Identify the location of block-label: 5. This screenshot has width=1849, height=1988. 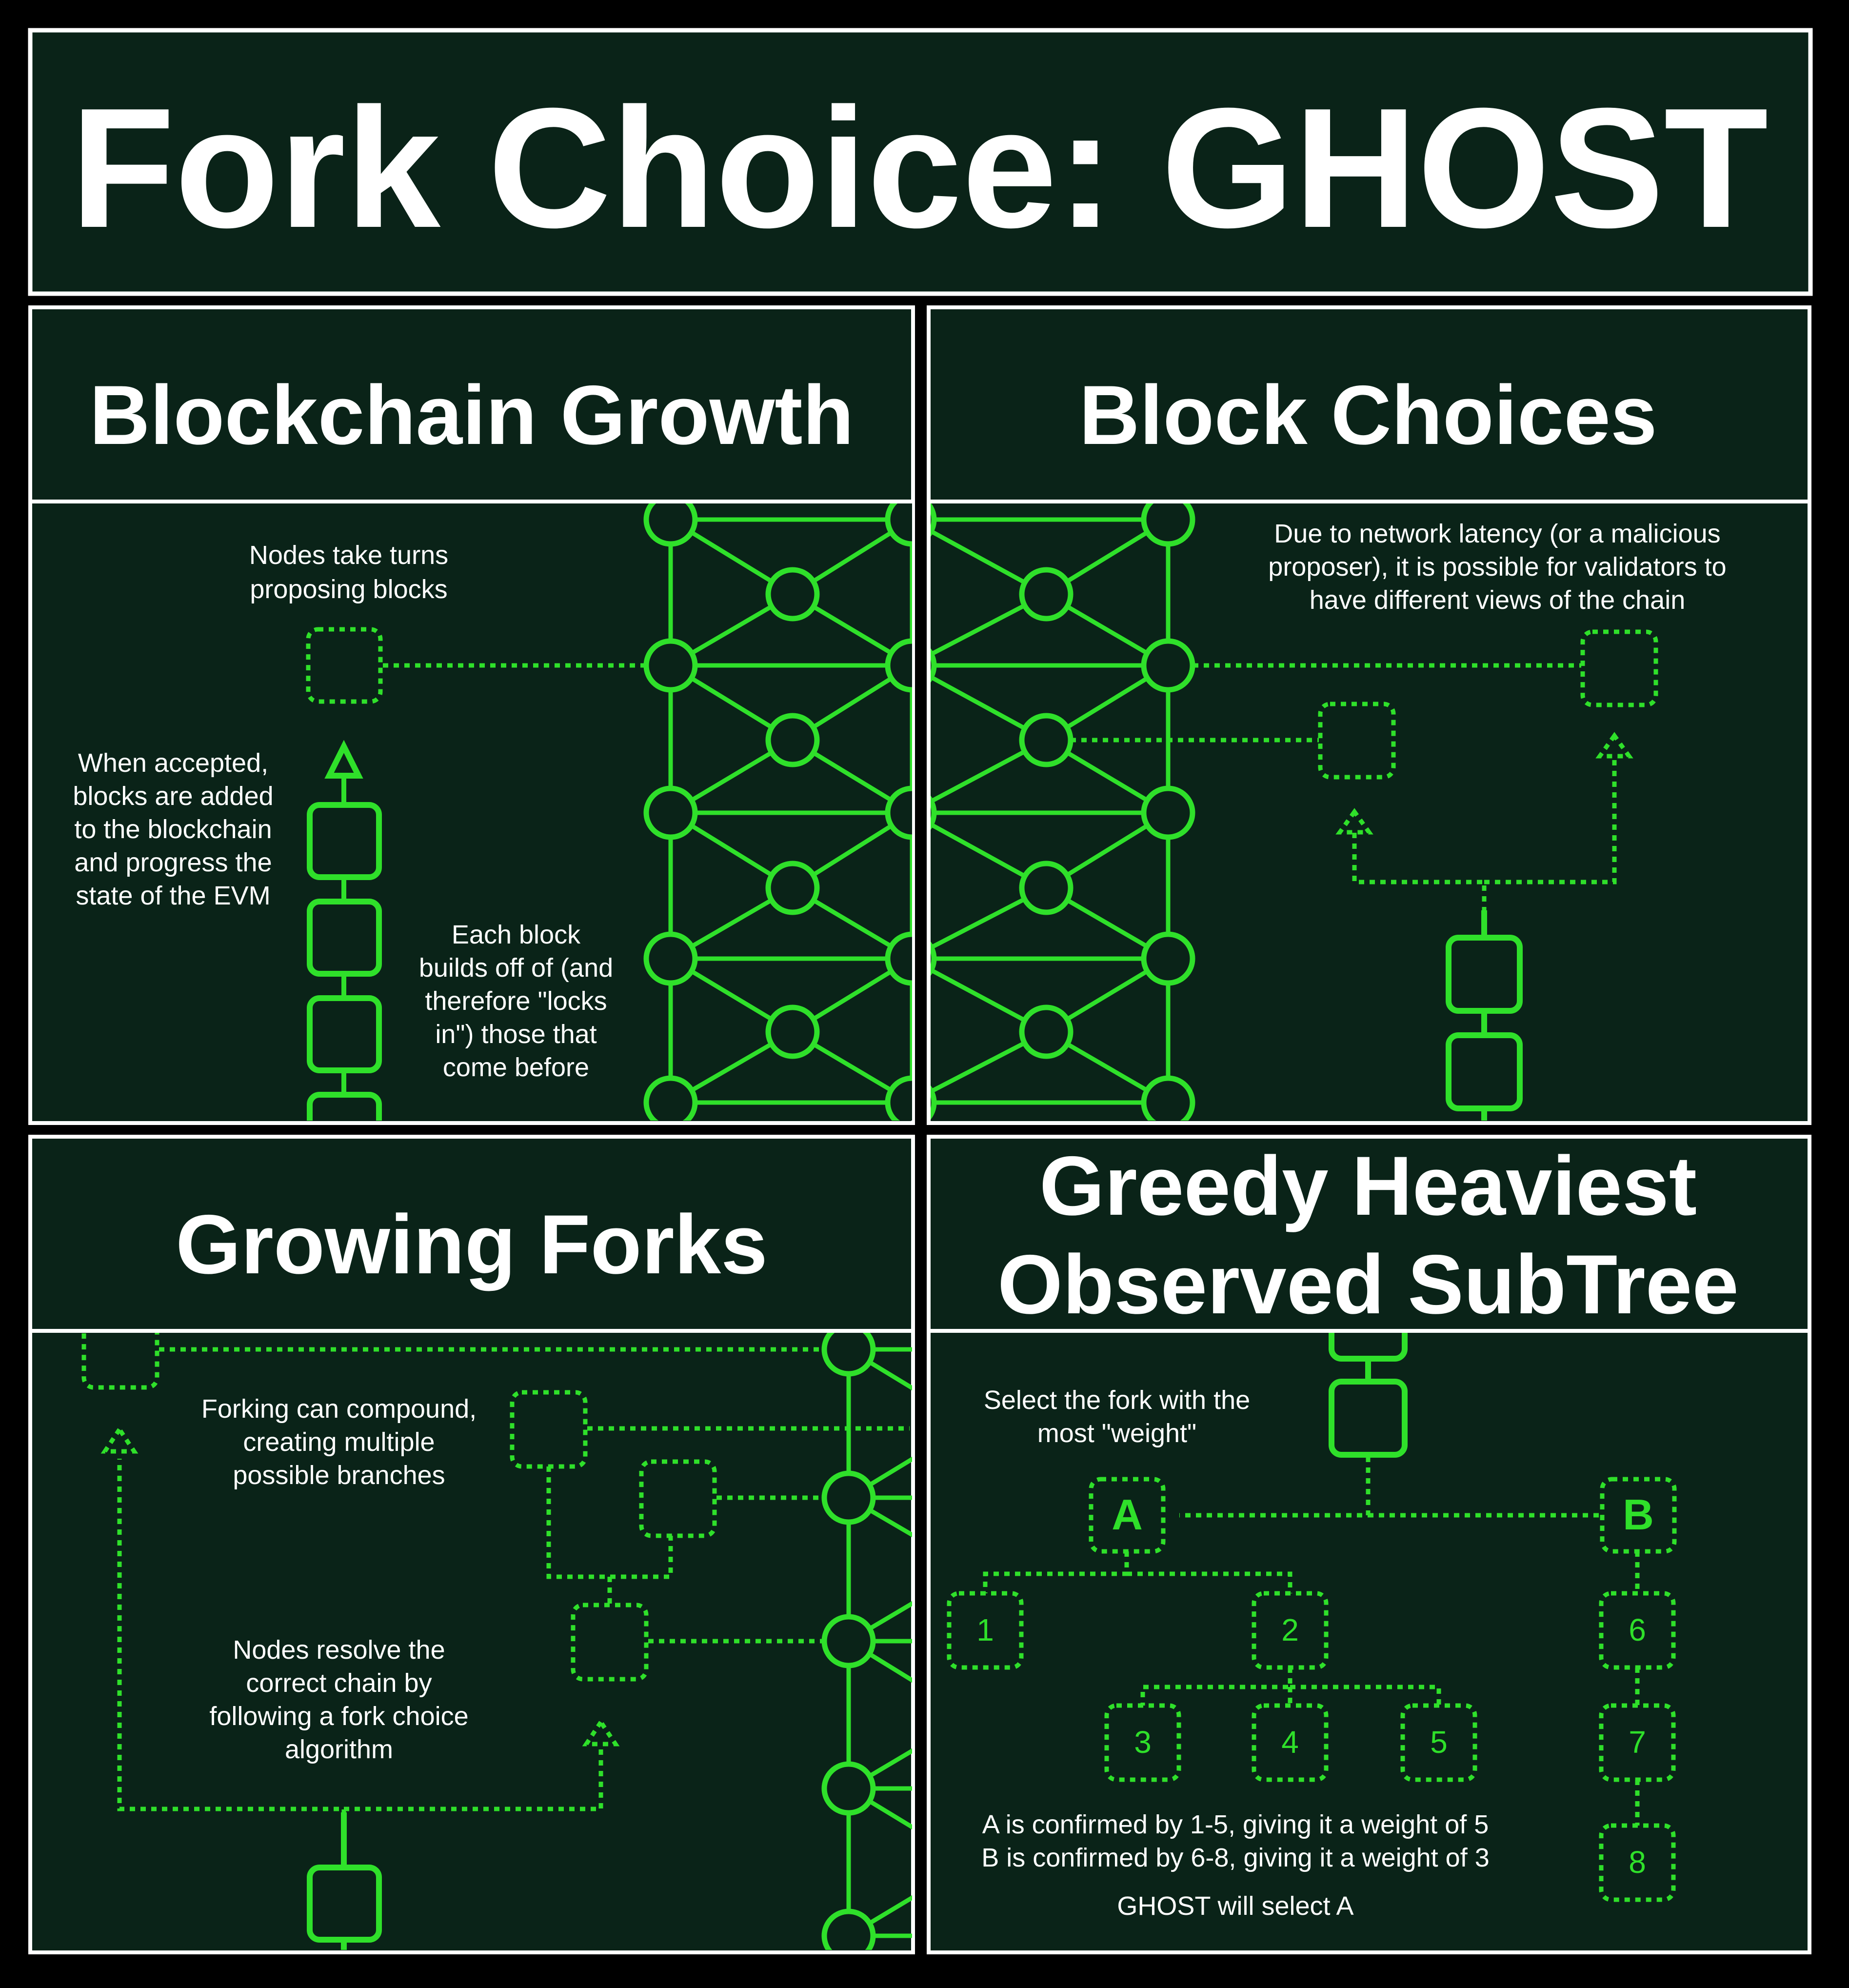
(1439, 1742).